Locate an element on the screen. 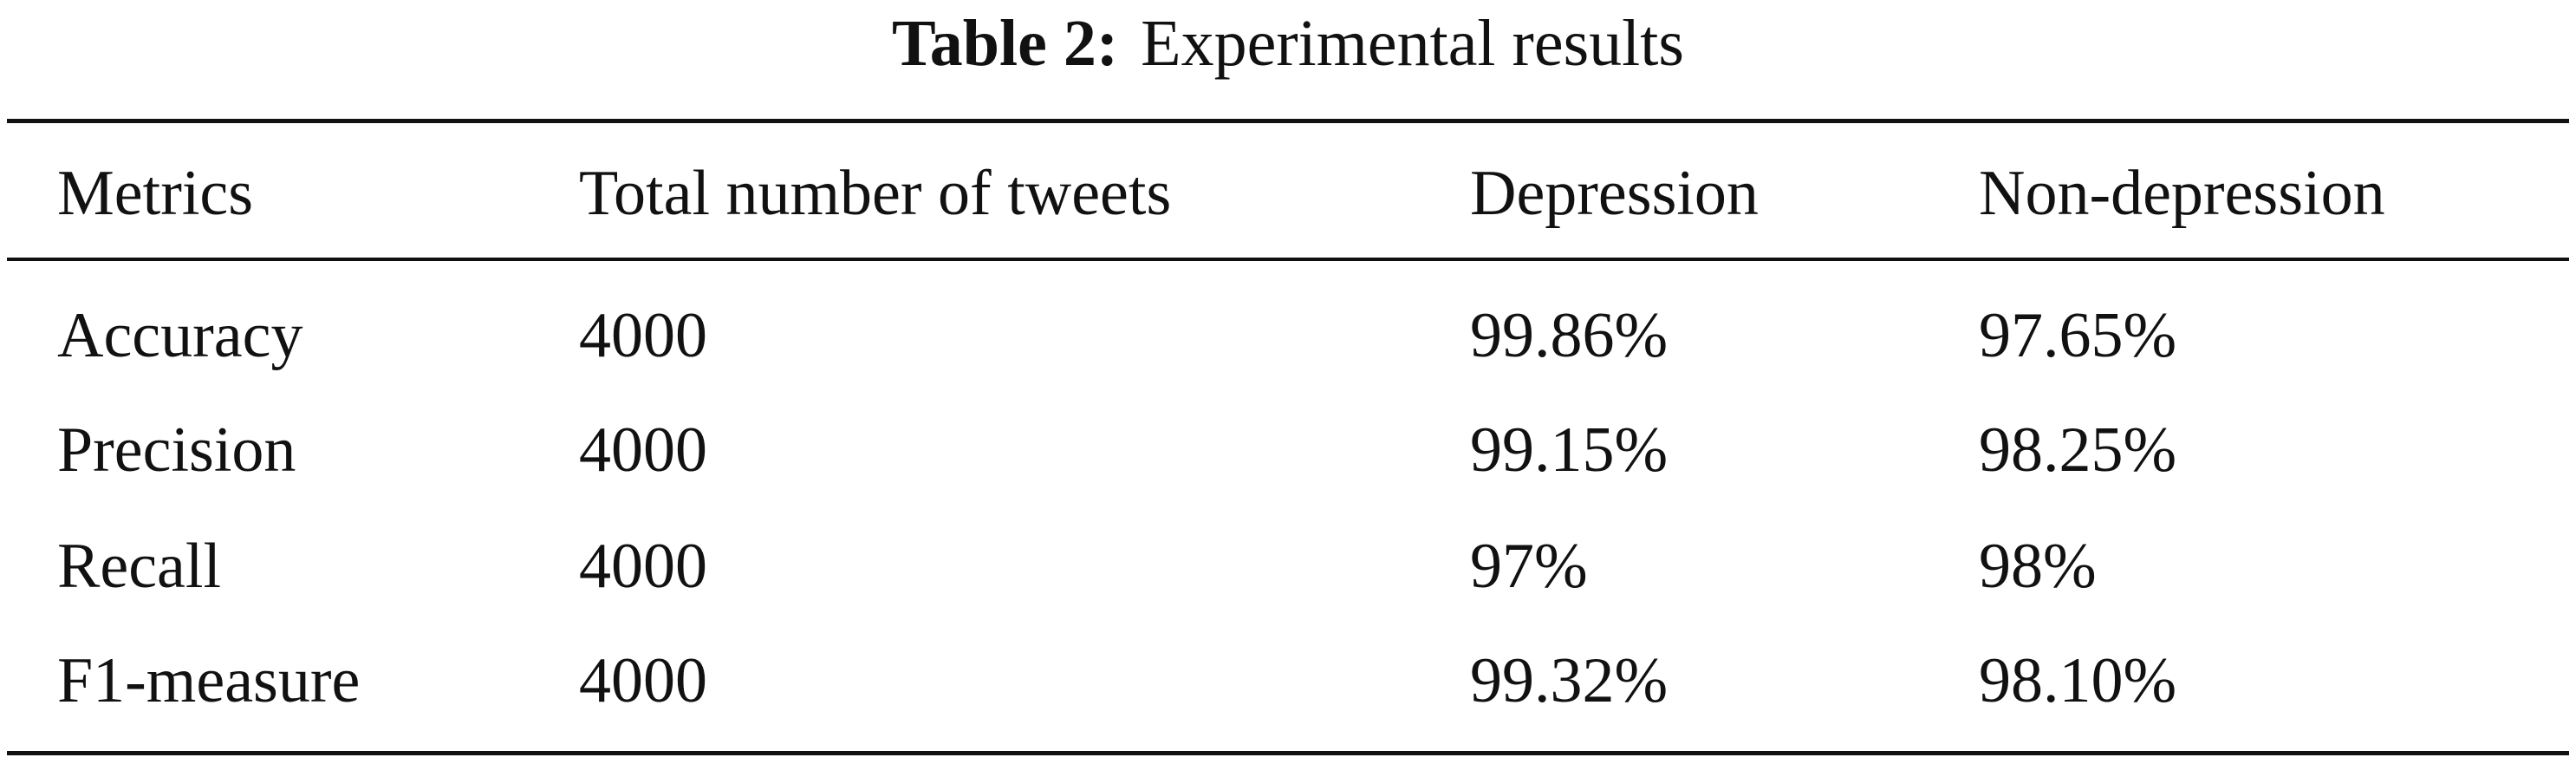  table-row: Recall 4000 97% 98% is located at coordinates (1288, 566).